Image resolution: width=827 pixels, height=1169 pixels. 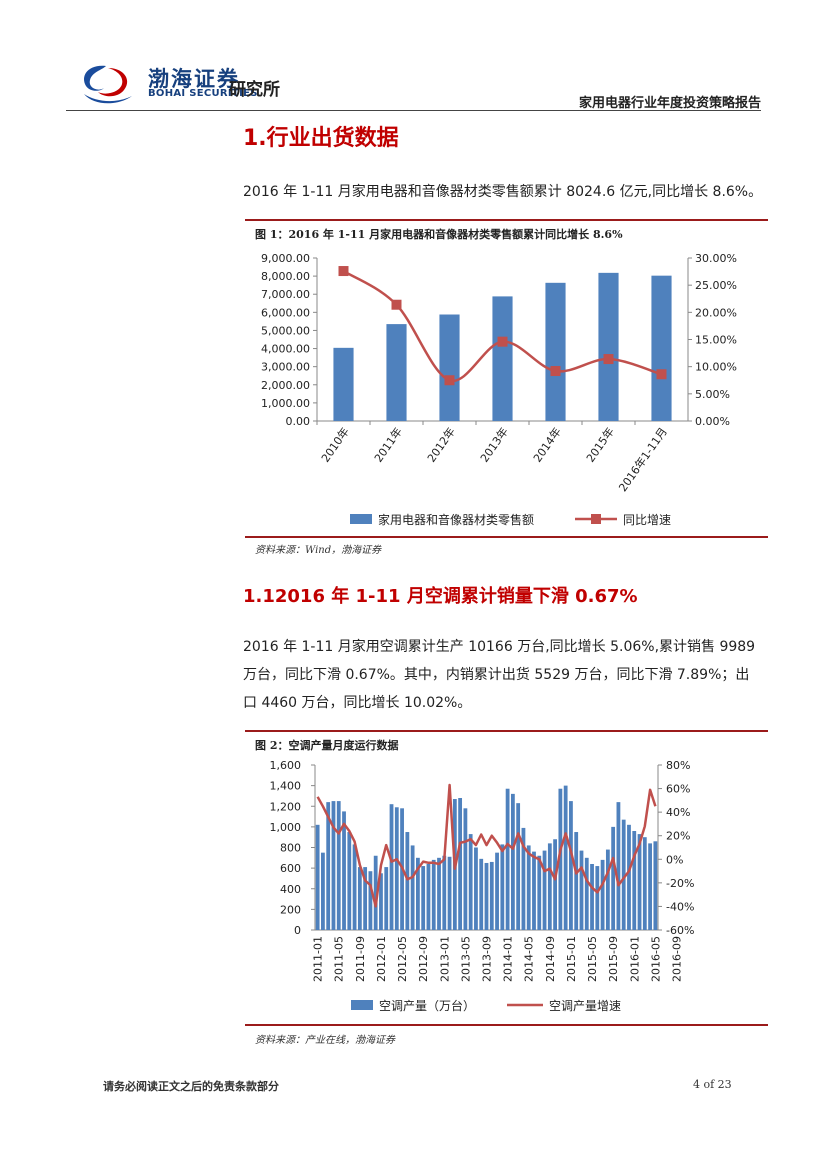 What do you see at coordinates (427, 1005) in the screenshot?
I see `legend-bar-label: 空调产量（万台）` at bounding box center [427, 1005].